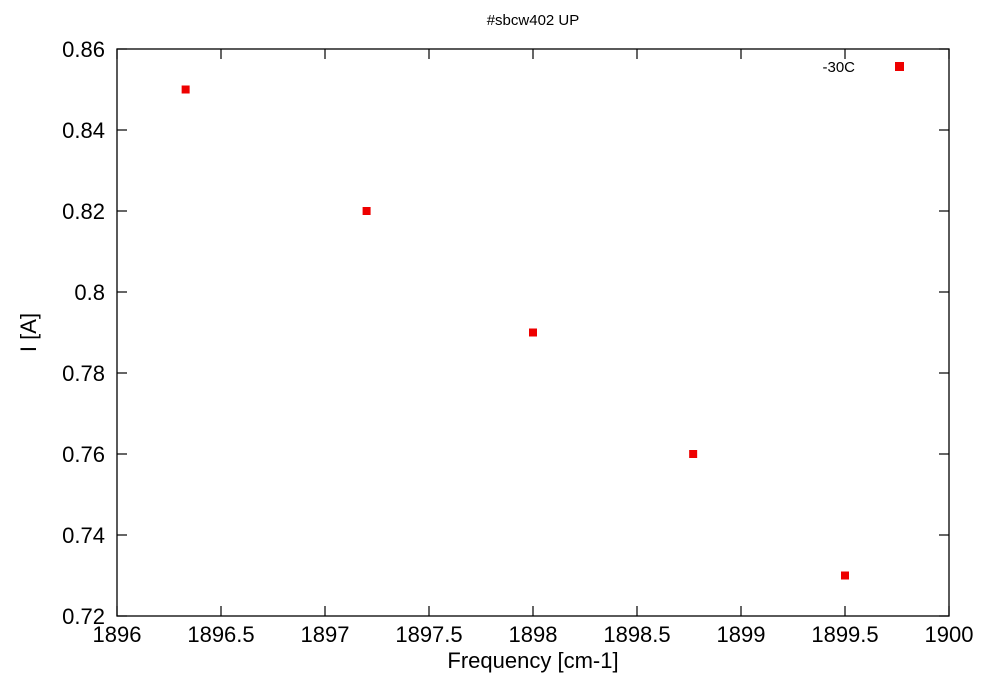 This screenshot has height=679, width=988. What do you see at coordinates (83, 454) in the screenshot?
I see `y-tick-label: 0.76` at bounding box center [83, 454].